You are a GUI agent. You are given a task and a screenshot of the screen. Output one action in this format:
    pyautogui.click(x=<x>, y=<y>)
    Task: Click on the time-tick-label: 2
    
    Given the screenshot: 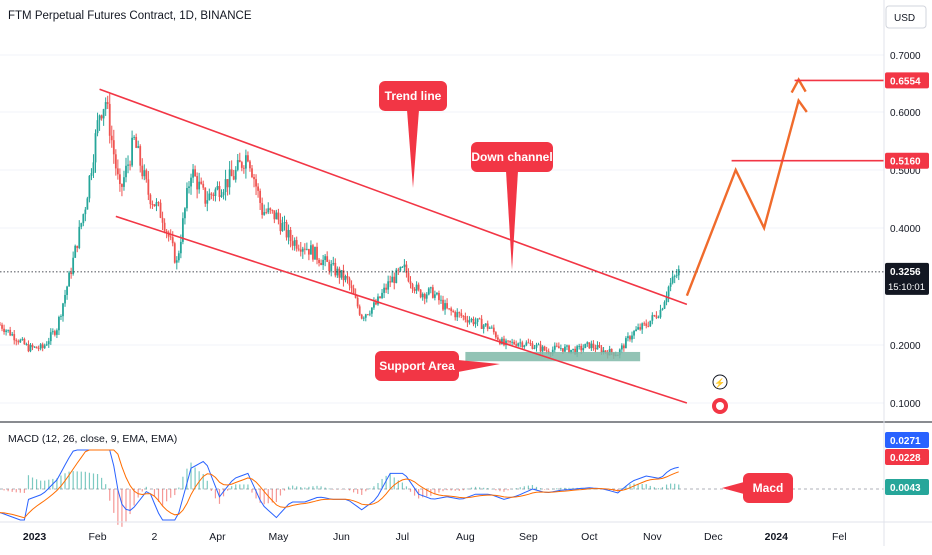 What is the action you would take?
    pyautogui.click(x=155, y=537)
    